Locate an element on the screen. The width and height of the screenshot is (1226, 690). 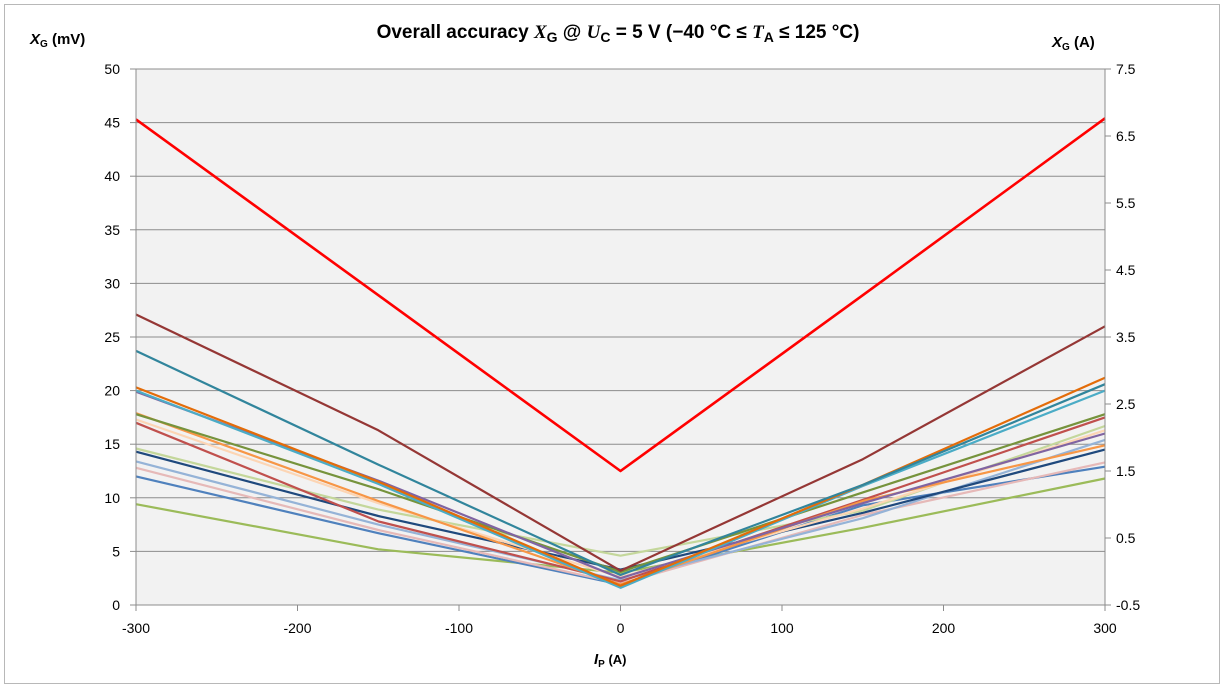
y-tick-label: 0 is located at coordinates (116, 605).